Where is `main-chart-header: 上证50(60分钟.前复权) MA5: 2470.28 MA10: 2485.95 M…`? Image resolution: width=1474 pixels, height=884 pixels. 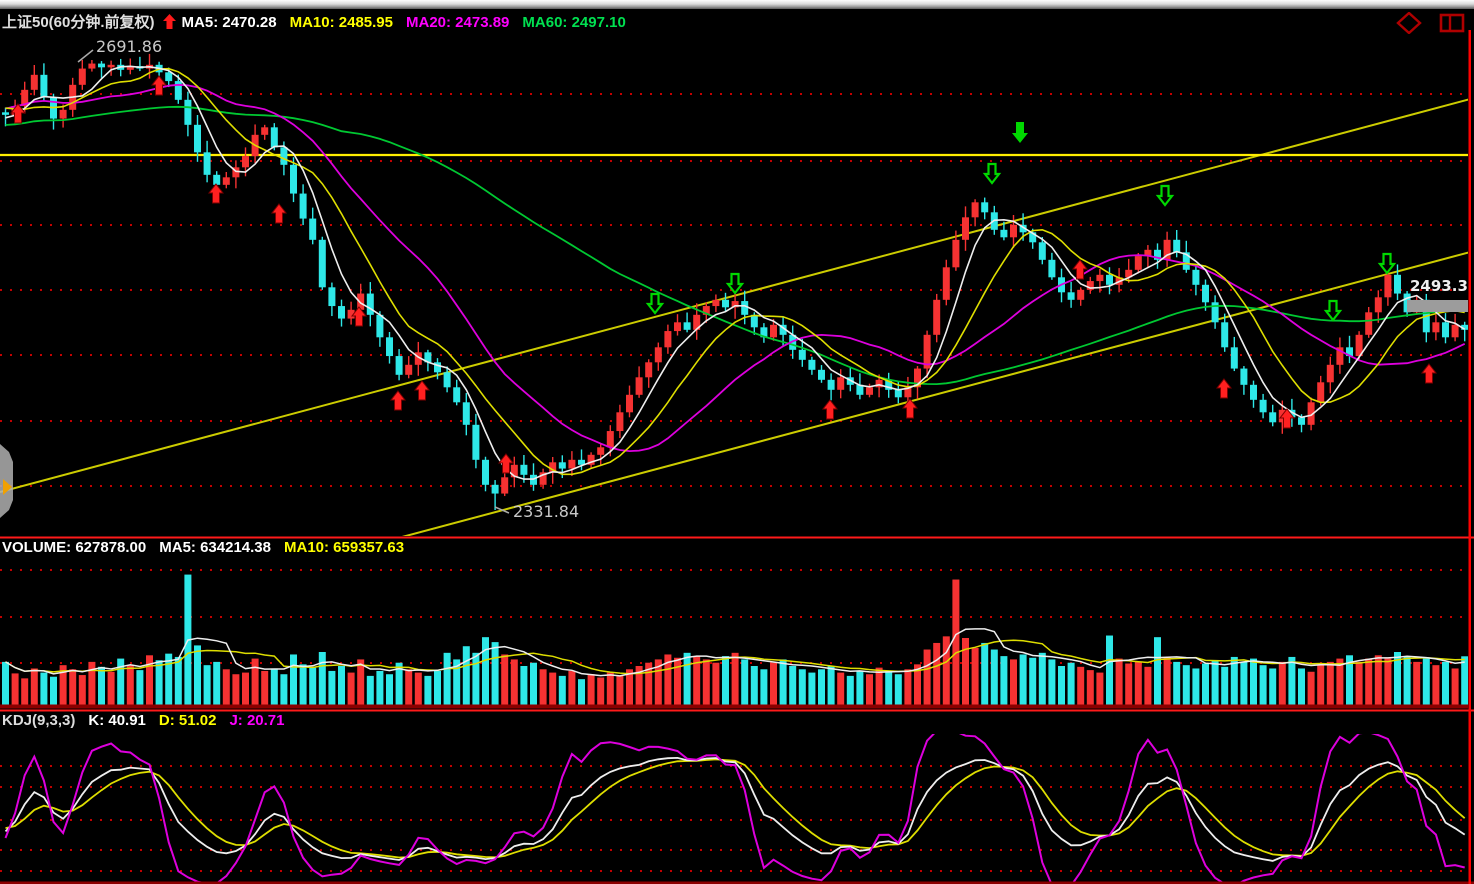
main-chart-header: 上证50(60分钟.前复权) MA5: 2470.28 MA10: 2485.95 M… is located at coordinates (320, 22).